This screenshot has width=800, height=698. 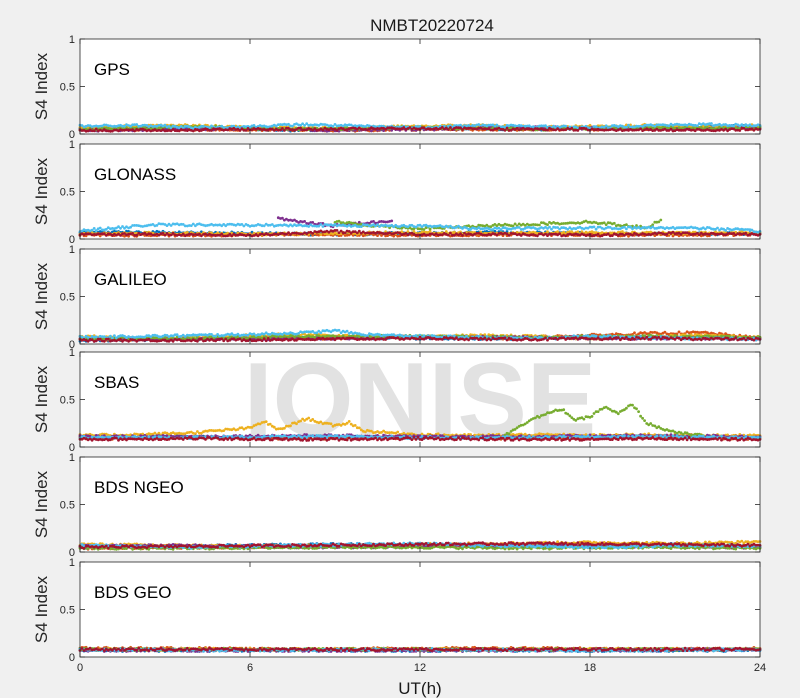 I want to click on panel-label: GLONASS, so click(x=135, y=174).